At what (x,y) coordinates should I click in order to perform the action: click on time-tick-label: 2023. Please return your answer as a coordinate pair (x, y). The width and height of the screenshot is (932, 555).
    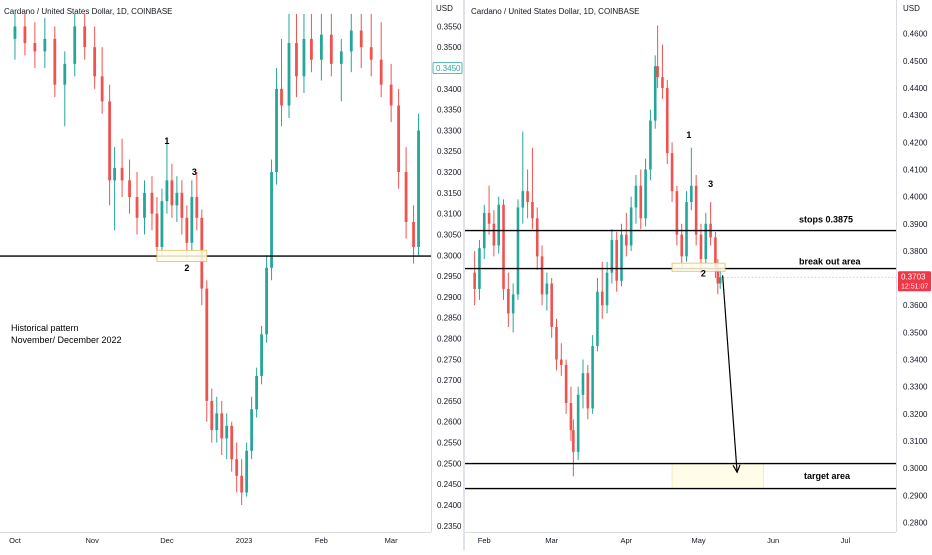
    Looking at the image, I should click on (244, 540).